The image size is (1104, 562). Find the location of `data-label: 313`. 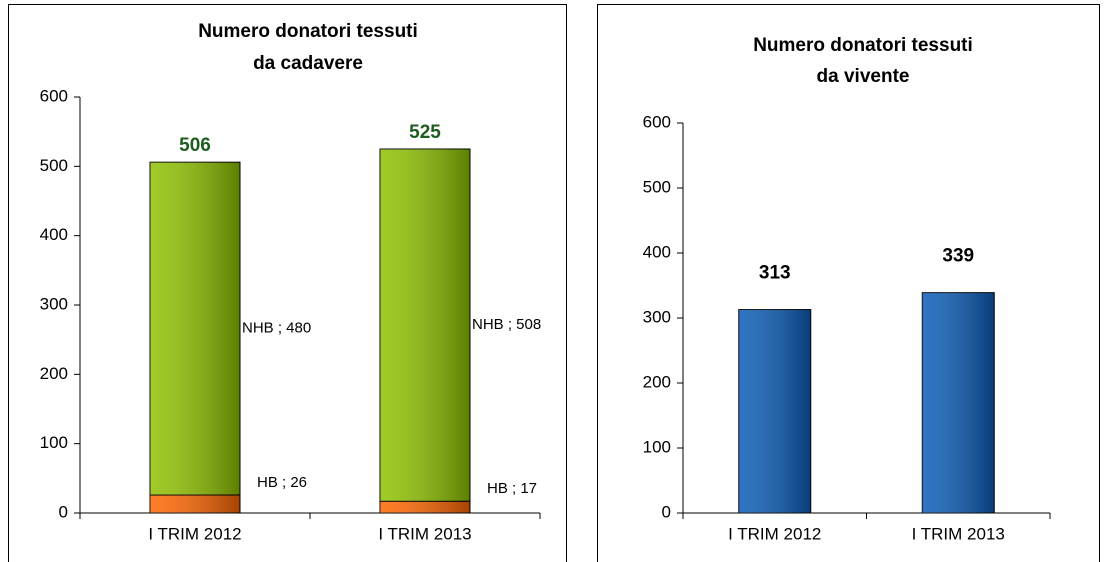

data-label: 313 is located at coordinates (775, 273).